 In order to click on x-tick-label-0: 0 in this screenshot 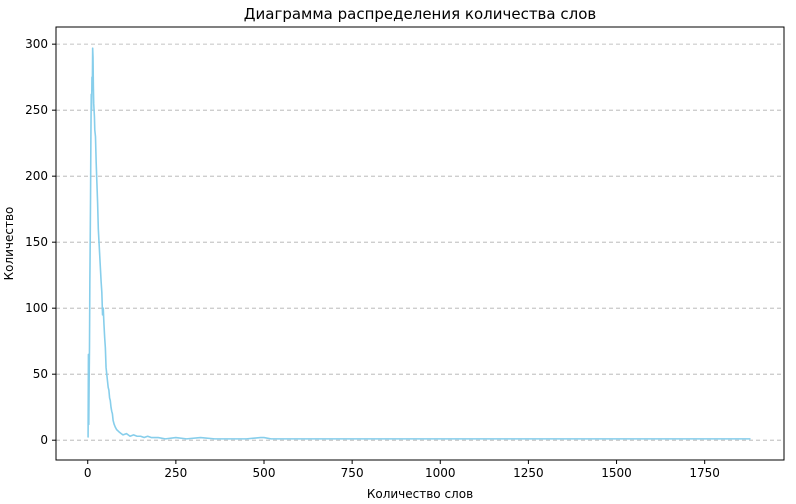, I will do `click(88, 473)`.